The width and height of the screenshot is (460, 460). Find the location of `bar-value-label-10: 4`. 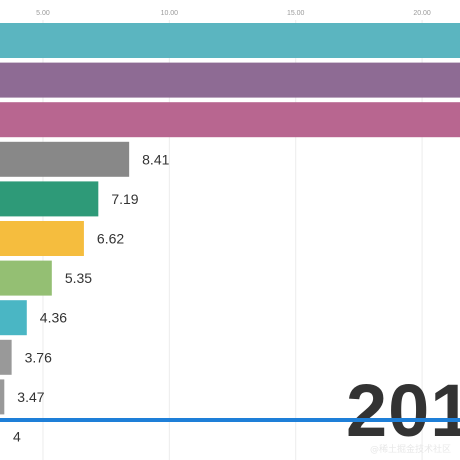

bar-value-label-10: 4 is located at coordinates (17, 437).